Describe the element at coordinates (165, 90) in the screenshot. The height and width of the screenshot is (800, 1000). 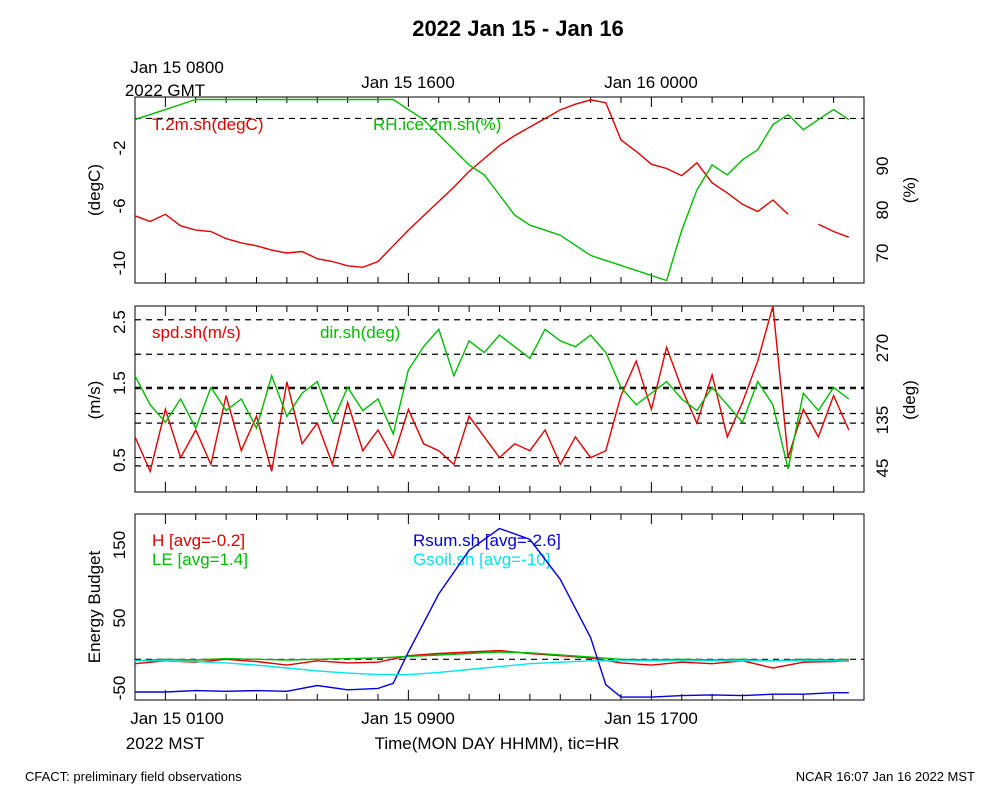
I see `top-tz-label: 2022 GMT` at that location.